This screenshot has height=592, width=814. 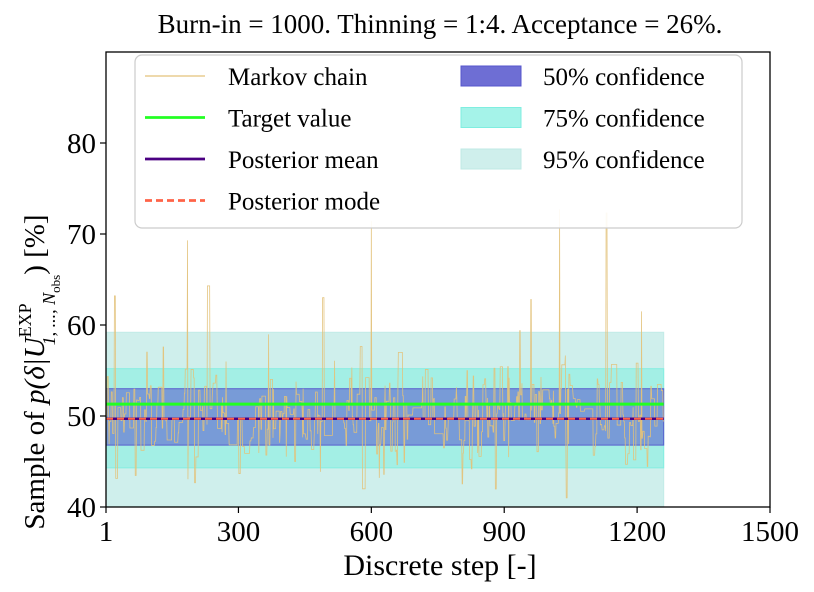 What do you see at coordinates (372, 532) in the screenshot?
I see `x-tick-label: 600` at bounding box center [372, 532].